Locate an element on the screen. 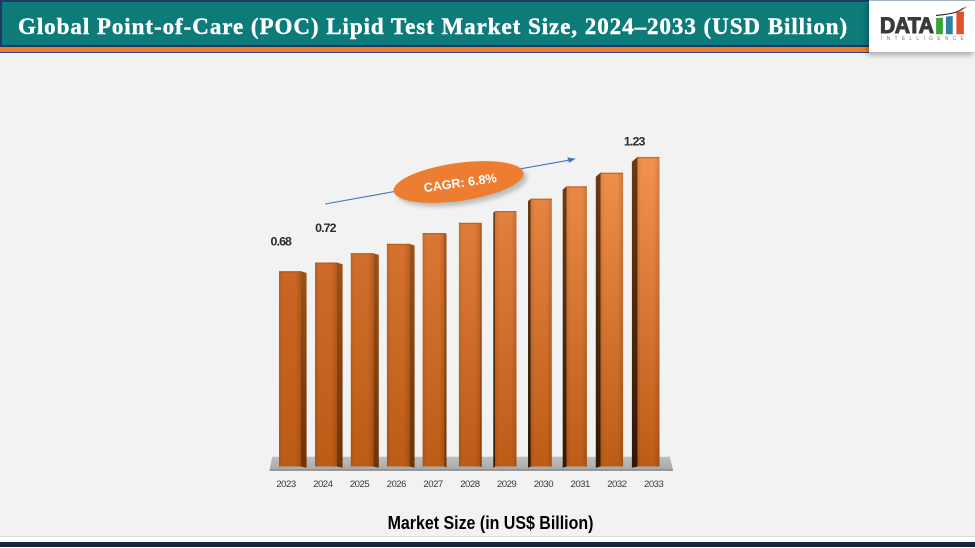 Image resolution: width=975 pixels, height=548 pixels. svg-text: 2032 is located at coordinates (617, 484).